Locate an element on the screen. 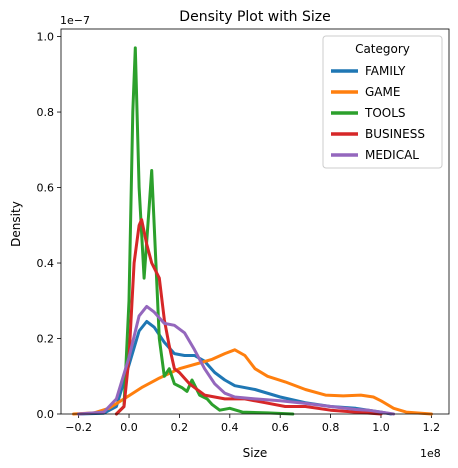  x-tick-label: 0.0 is located at coordinates (129, 427).